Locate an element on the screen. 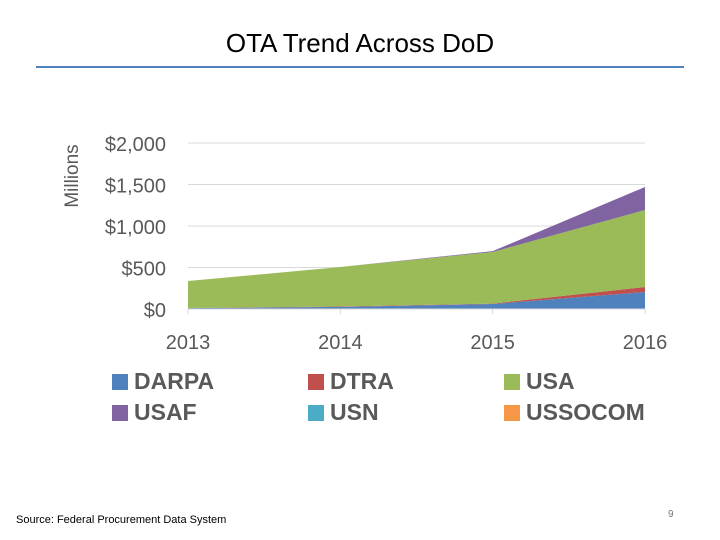  x-tick-label: 2016 is located at coordinates (645, 343).